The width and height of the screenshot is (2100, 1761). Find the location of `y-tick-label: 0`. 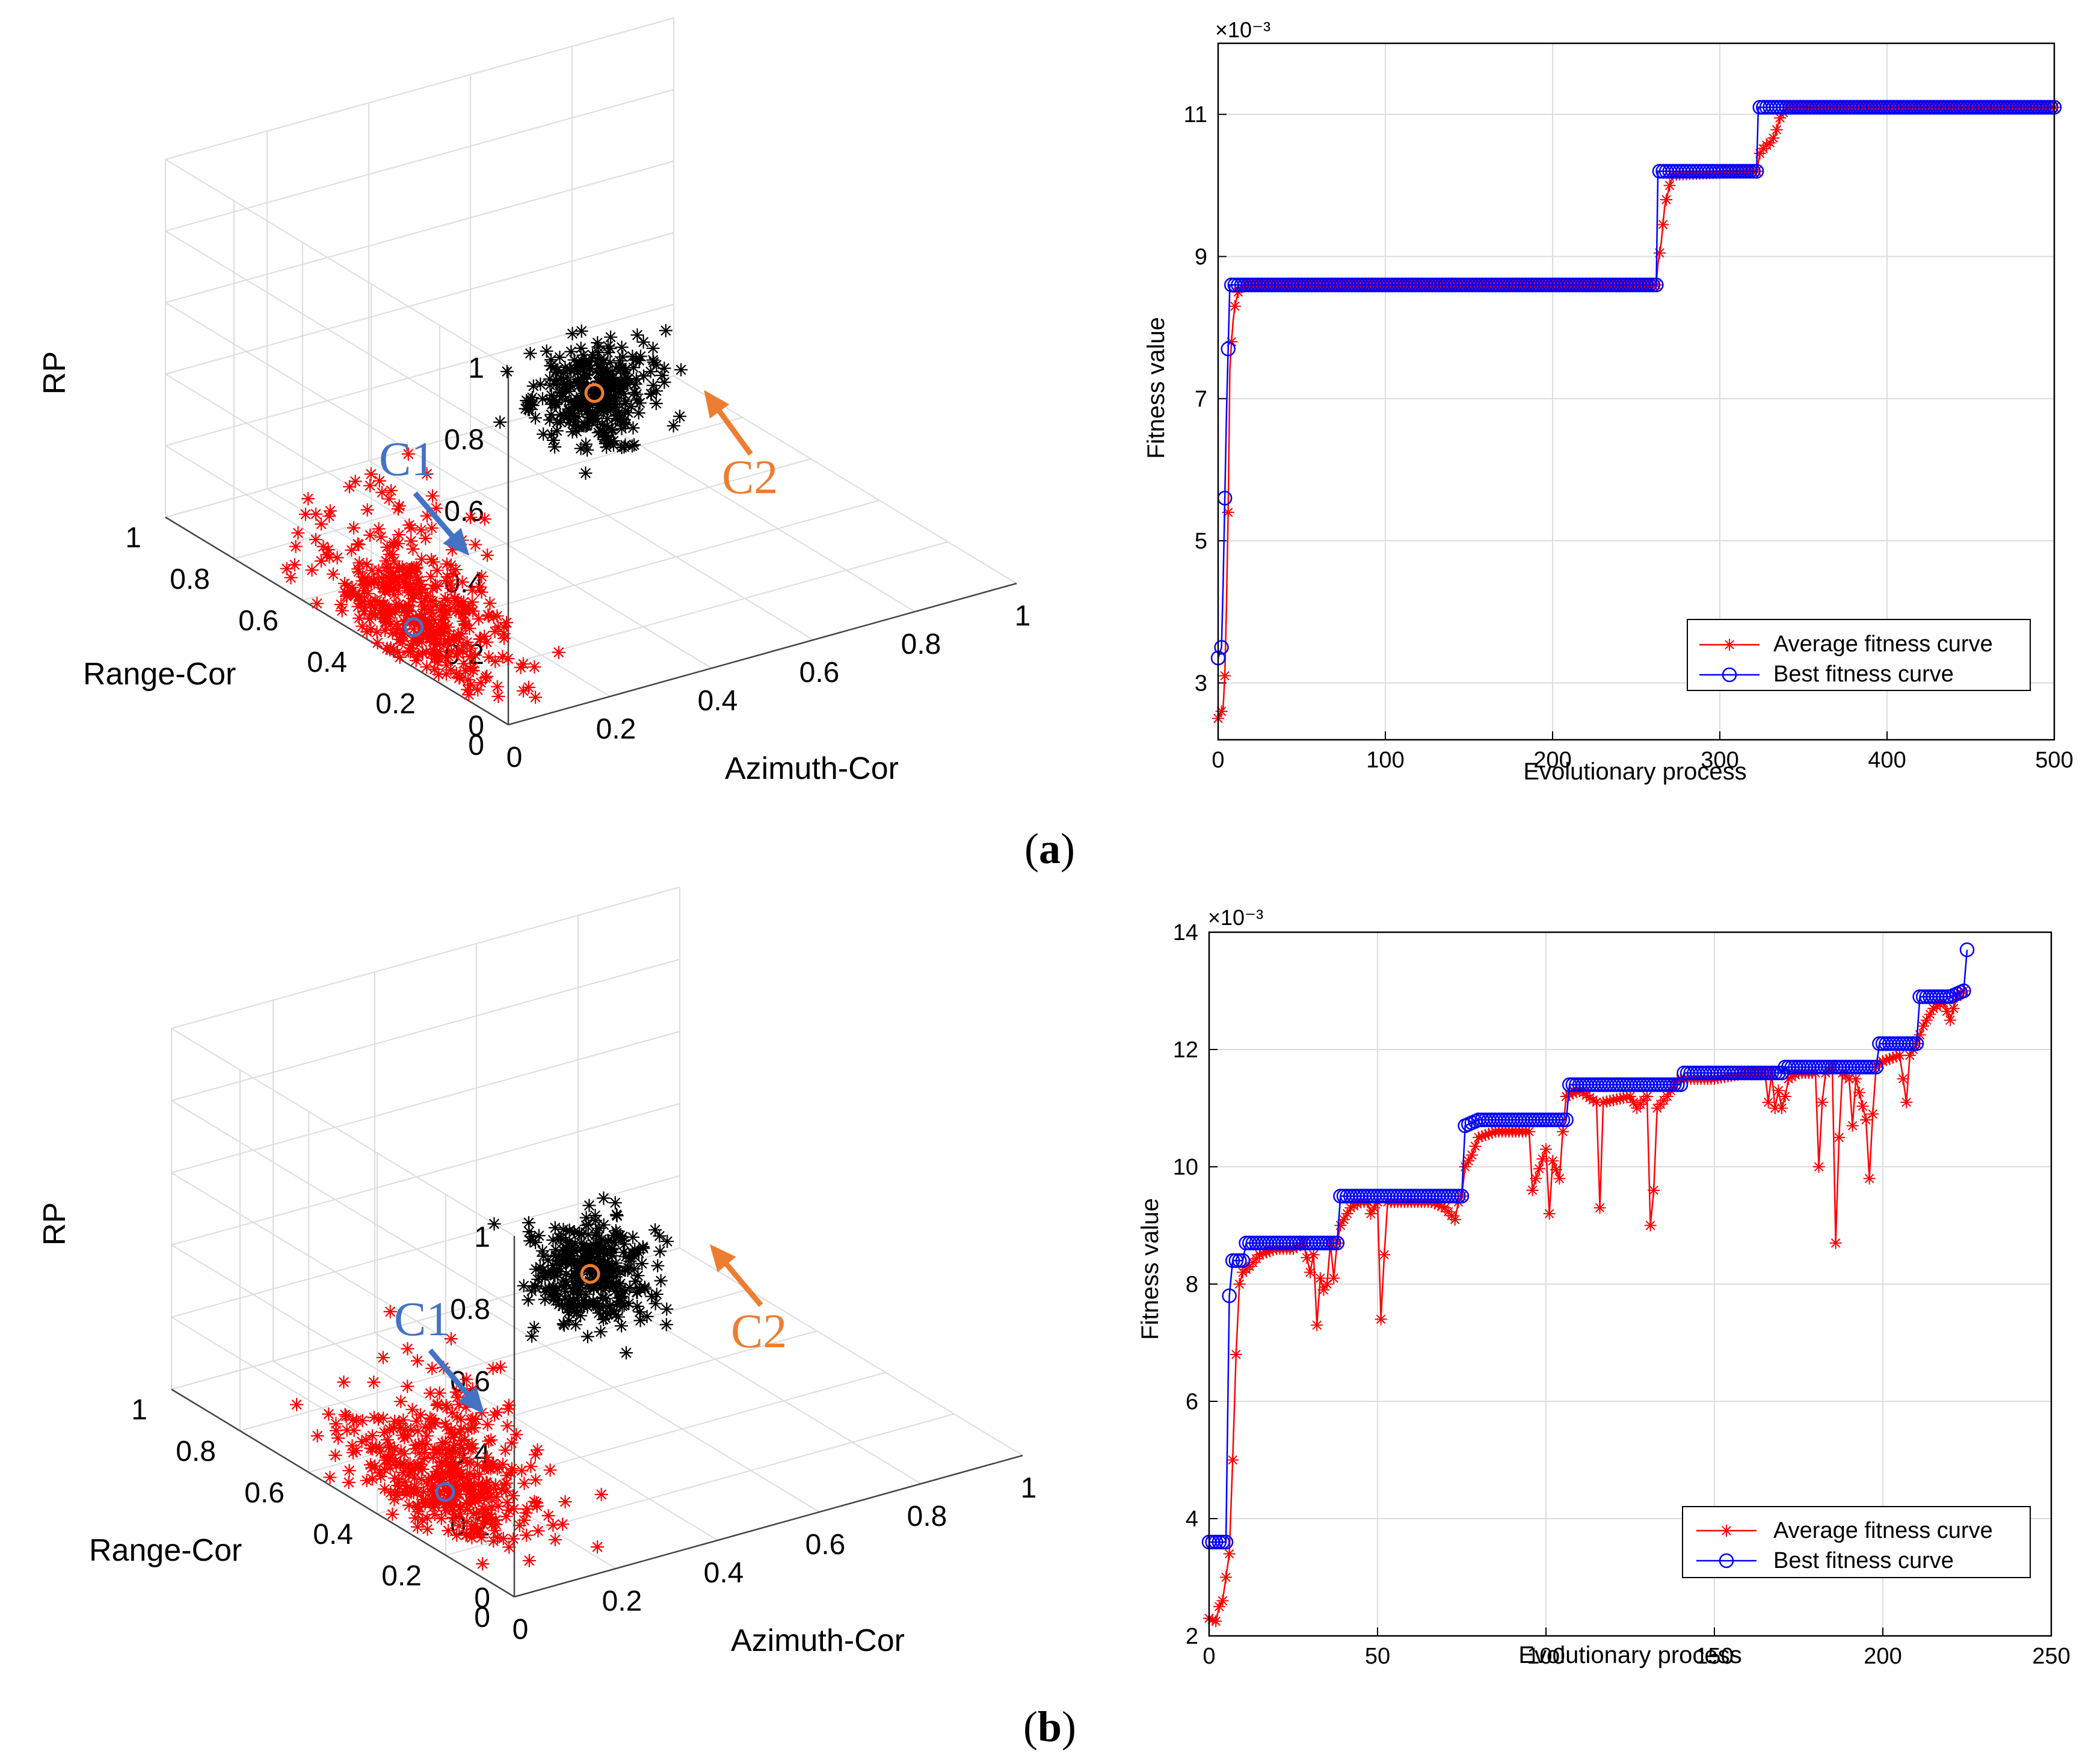

y-tick-label: 0 is located at coordinates (482, 1617).